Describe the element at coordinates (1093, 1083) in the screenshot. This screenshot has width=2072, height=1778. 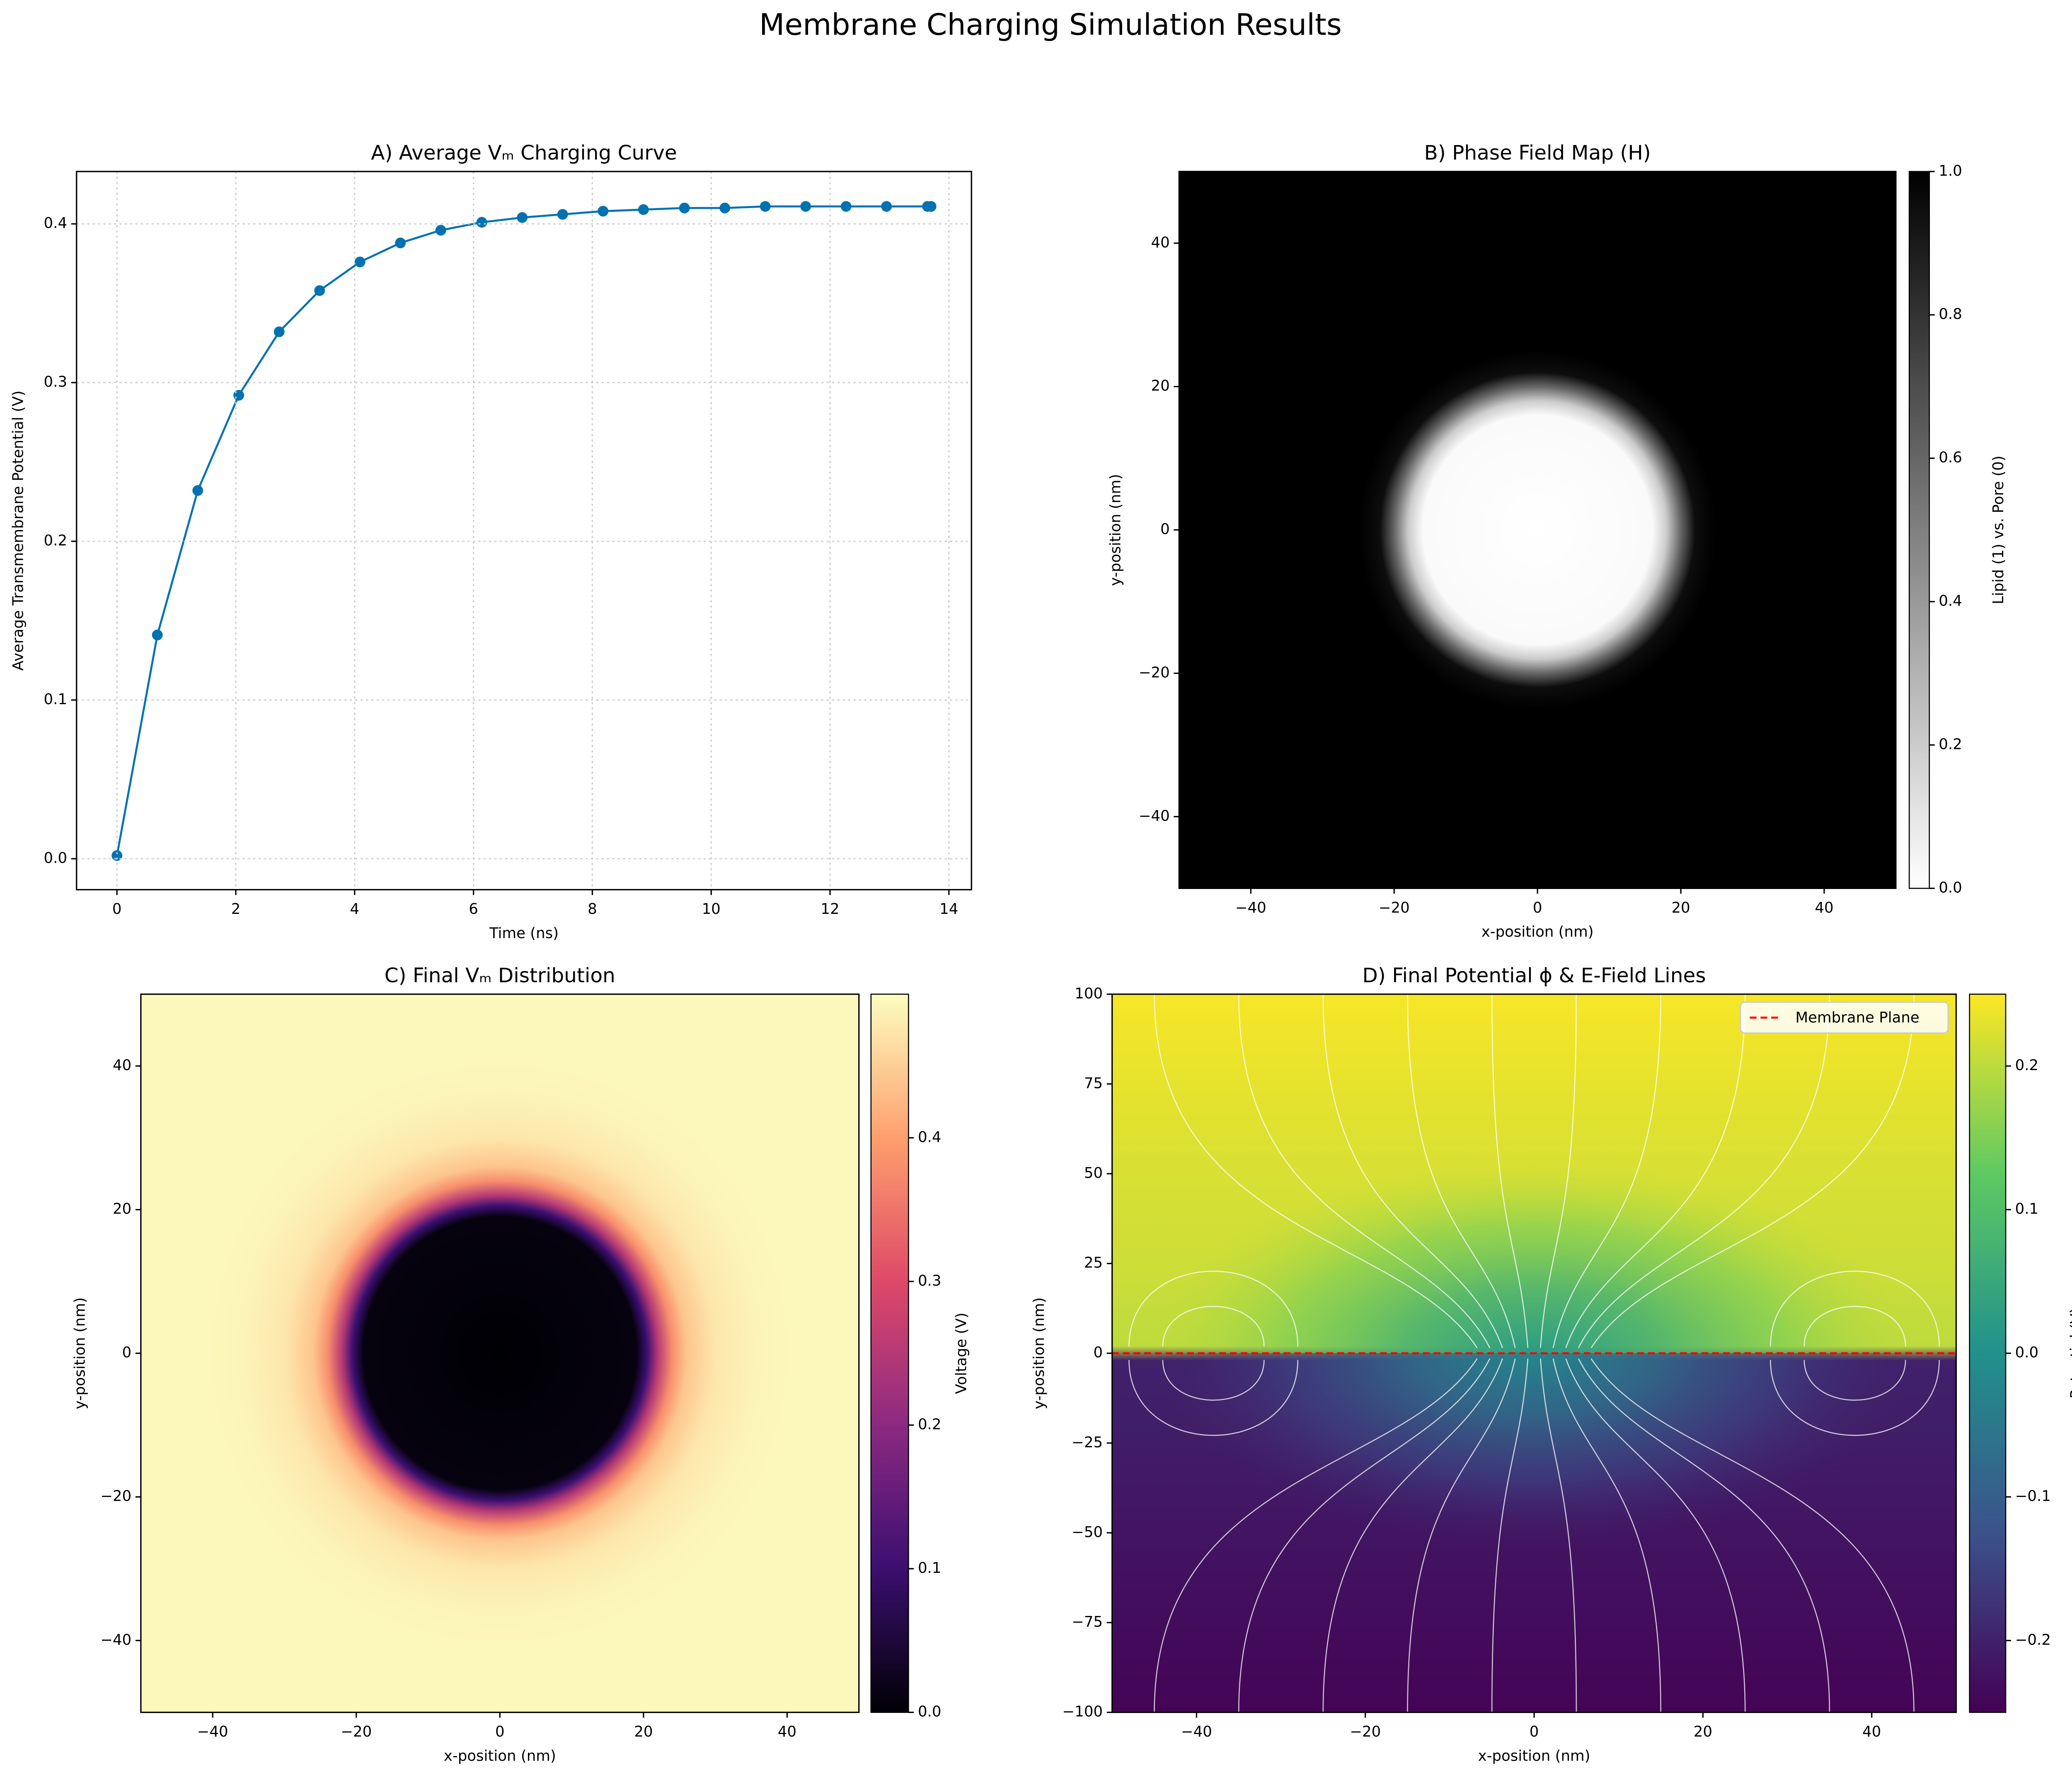
I see `y-tick-label: 75` at that location.